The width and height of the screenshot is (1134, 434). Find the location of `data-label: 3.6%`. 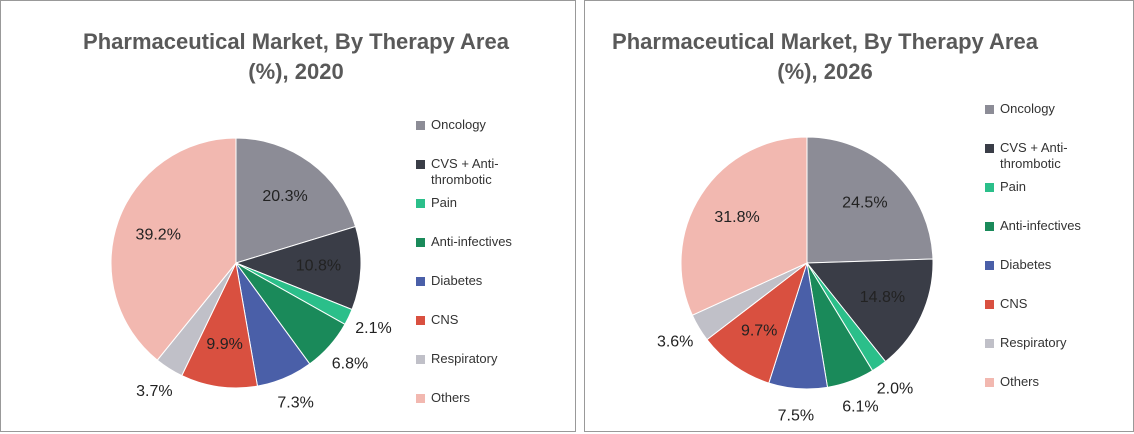

data-label: 3.6% is located at coordinates (675, 341).